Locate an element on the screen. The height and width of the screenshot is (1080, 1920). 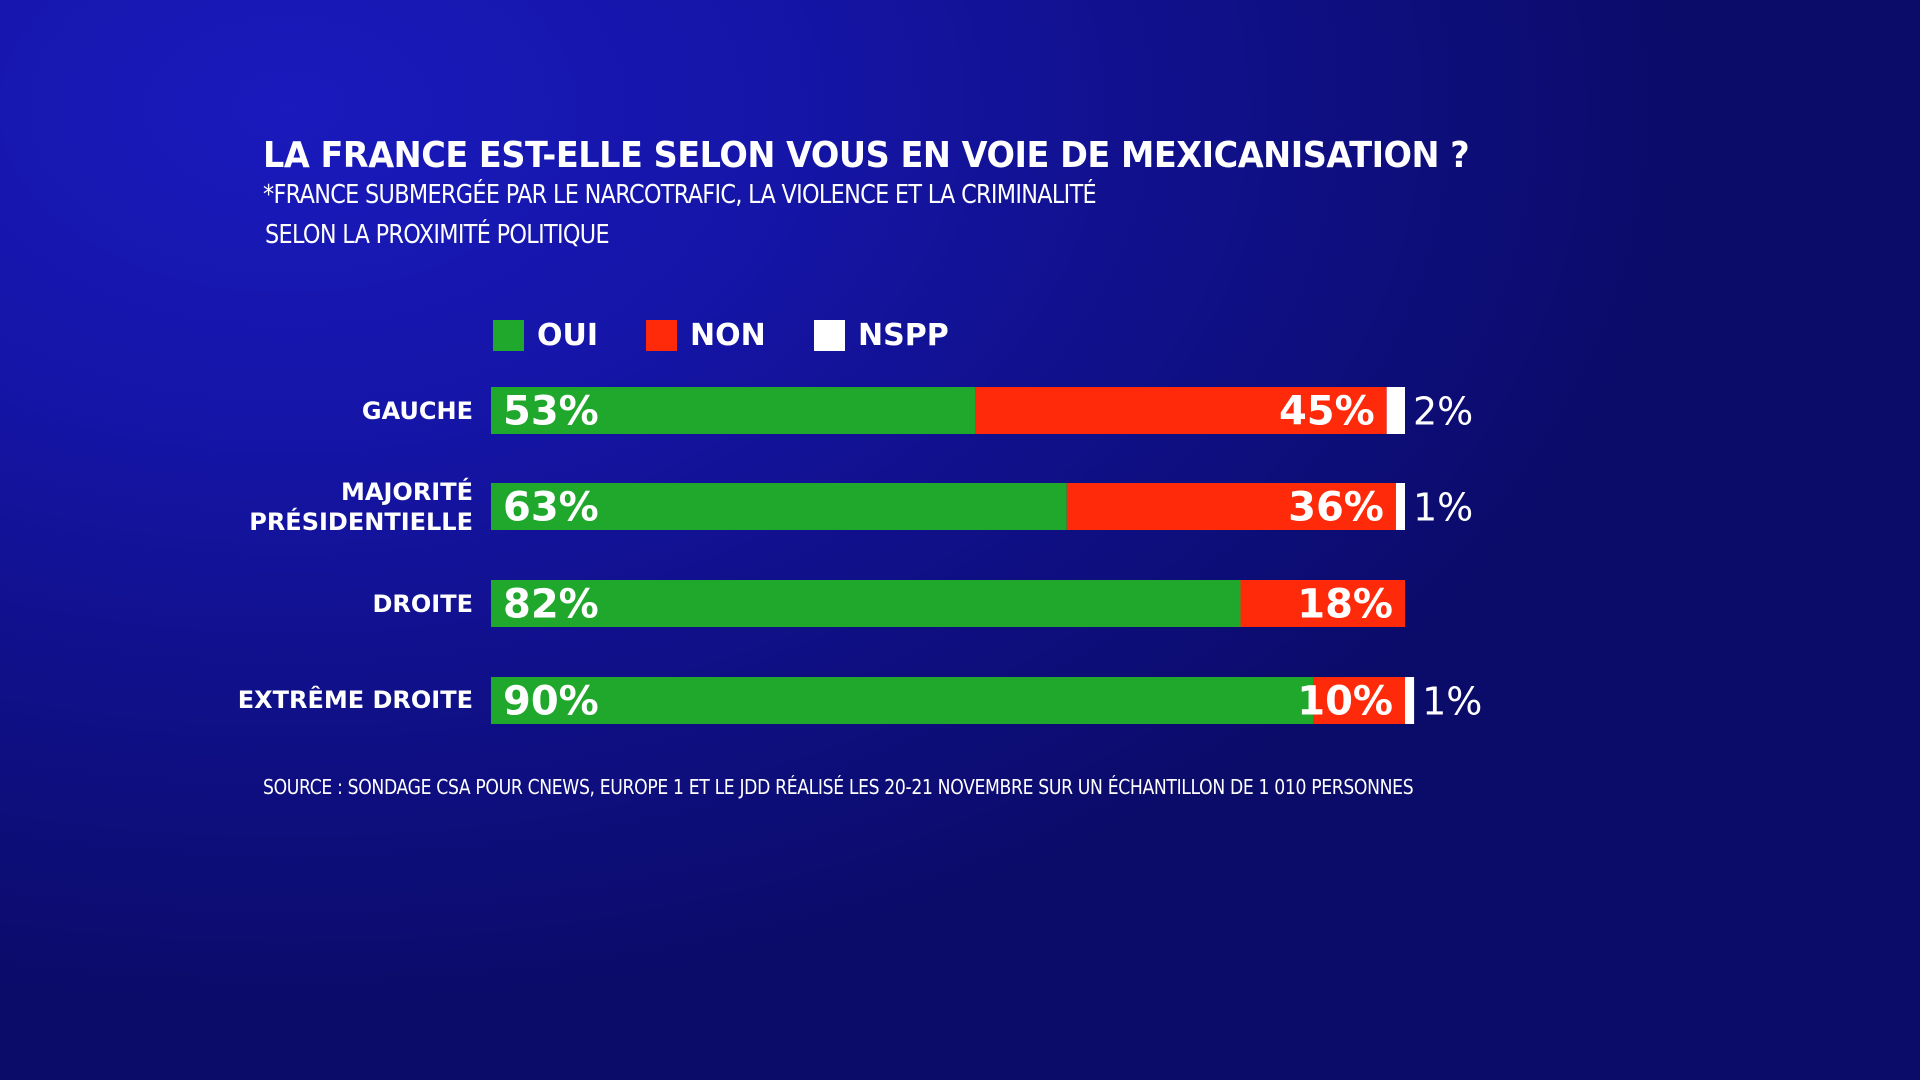
row-label-droite: DROITE is located at coordinates (423, 604).